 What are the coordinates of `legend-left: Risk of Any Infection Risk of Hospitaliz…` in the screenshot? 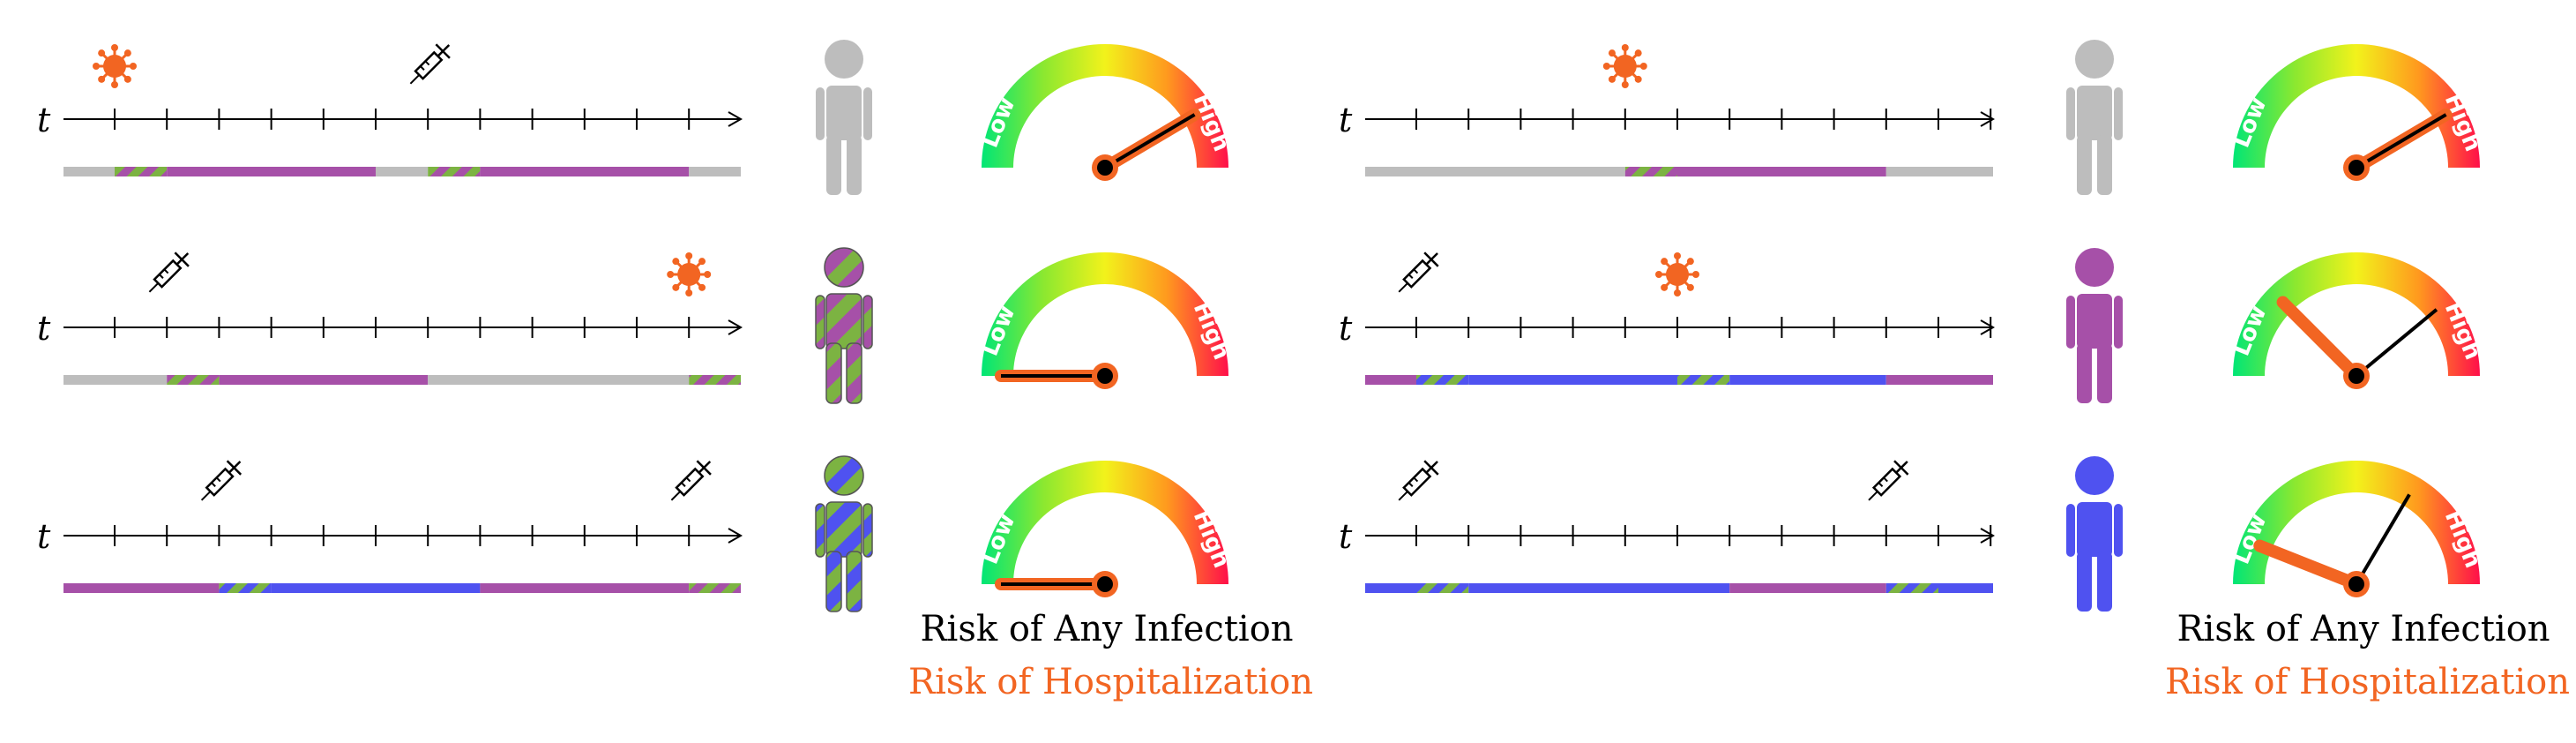 It's located at (1111, 655).